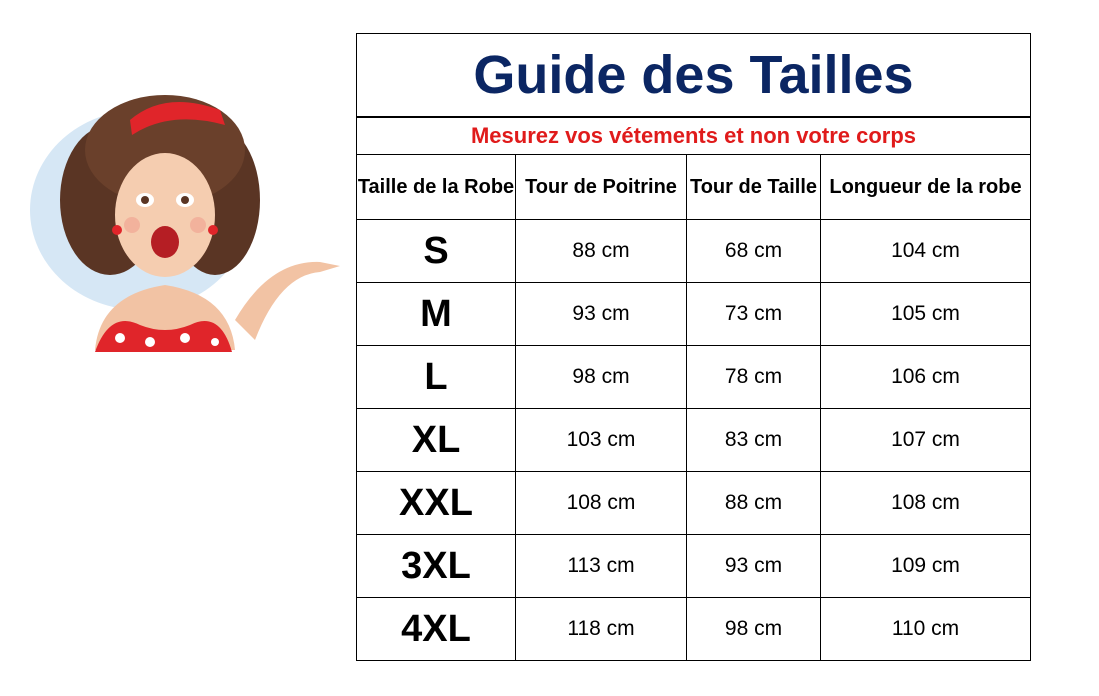  Describe the element at coordinates (753, 187) in the screenshot. I see `header-waist: Tour de Taille` at that location.